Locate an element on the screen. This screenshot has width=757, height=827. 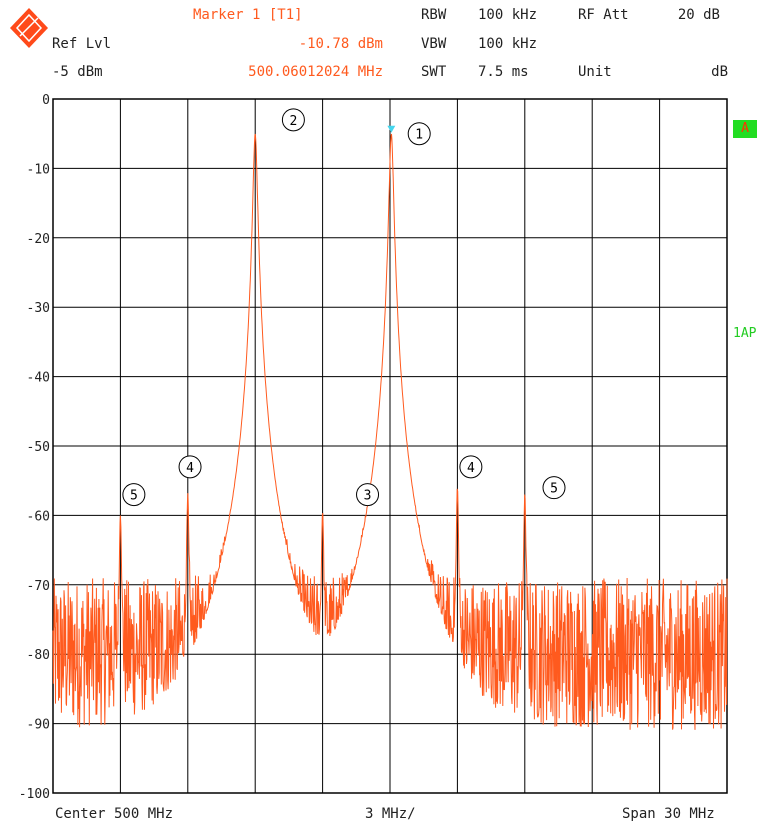
marker-1-triangle is located at coordinates (391, 129).